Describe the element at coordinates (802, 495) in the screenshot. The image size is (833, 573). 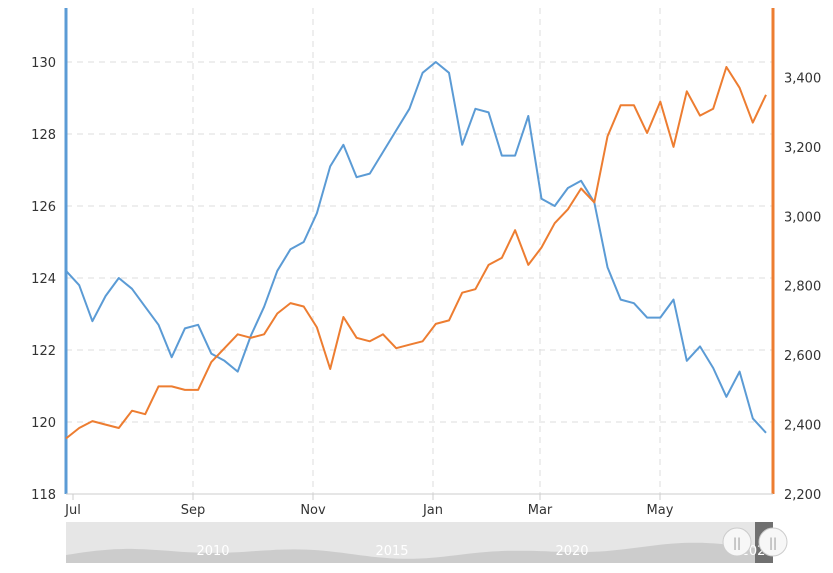
I see `right-tick-label: 2,200` at that location.